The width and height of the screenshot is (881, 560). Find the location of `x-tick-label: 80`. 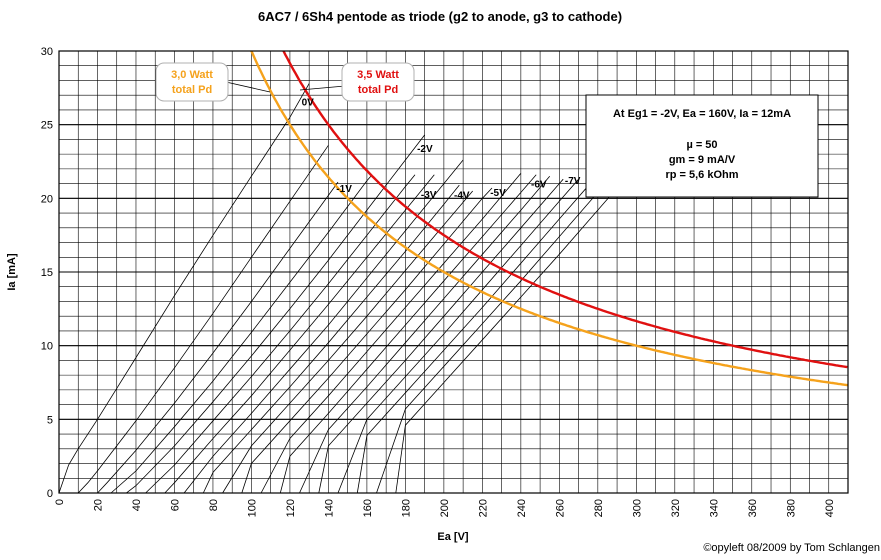

x-tick-label: 80 is located at coordinates (214, 505).